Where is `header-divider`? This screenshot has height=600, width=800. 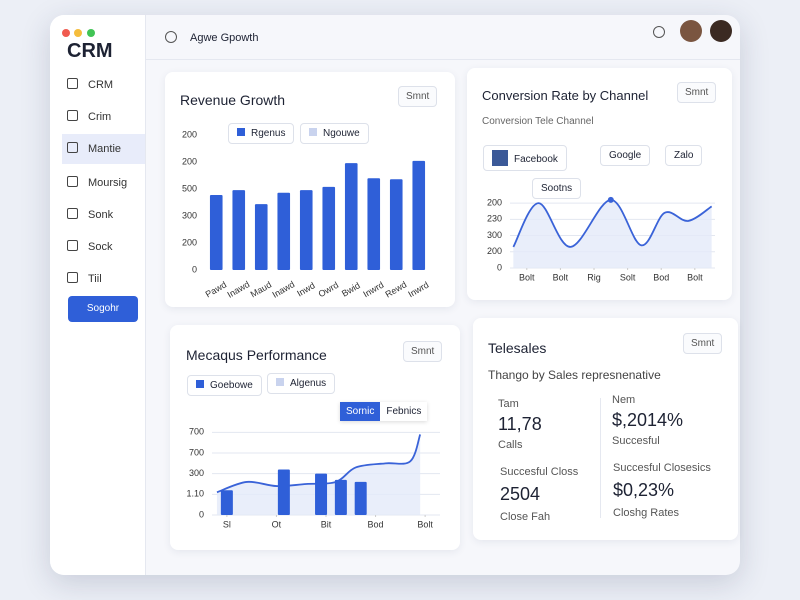
header-divider is located at coordinates (442, 59).